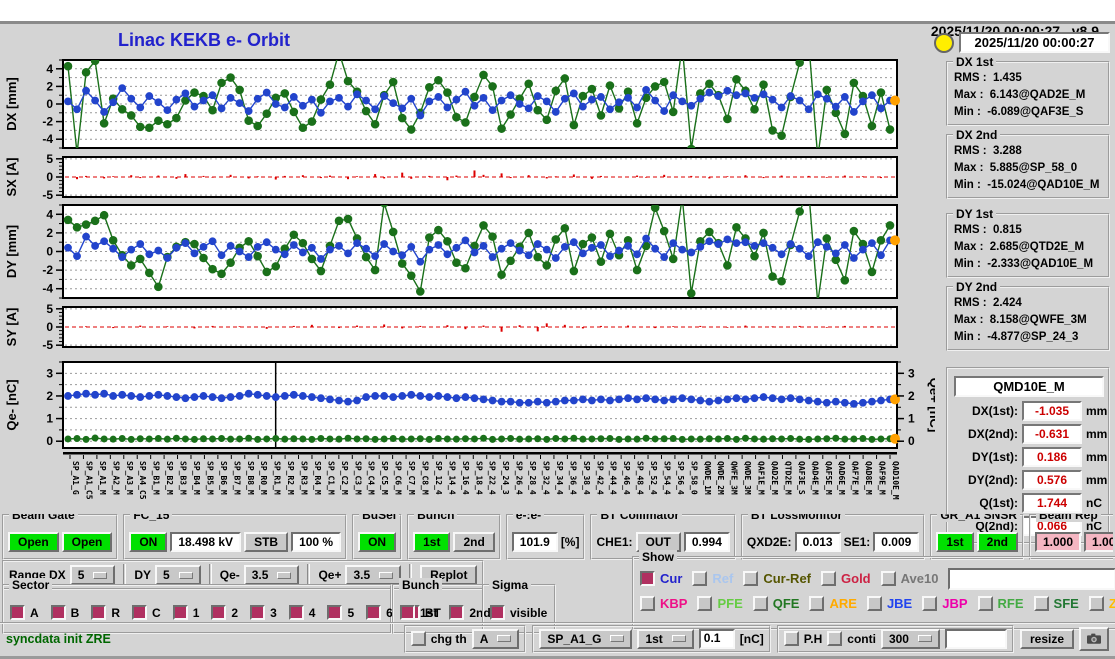  Describe the element at coordinates (1052, 434) in the screenshot. I see `monitor-row-value: -0.631` at that location.